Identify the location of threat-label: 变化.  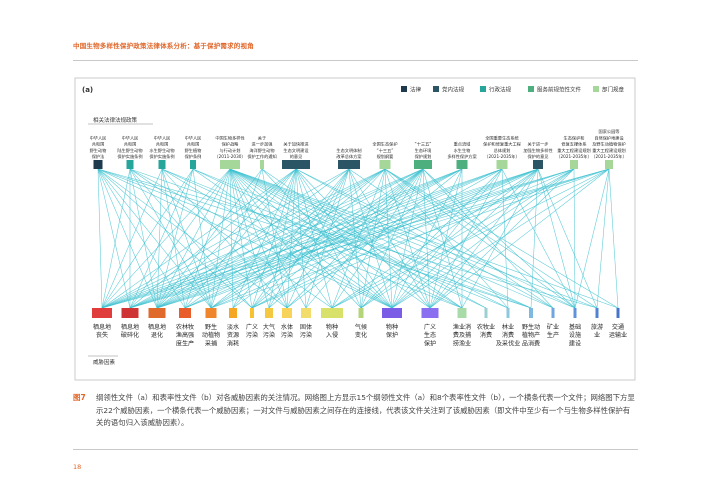
(361, 335).